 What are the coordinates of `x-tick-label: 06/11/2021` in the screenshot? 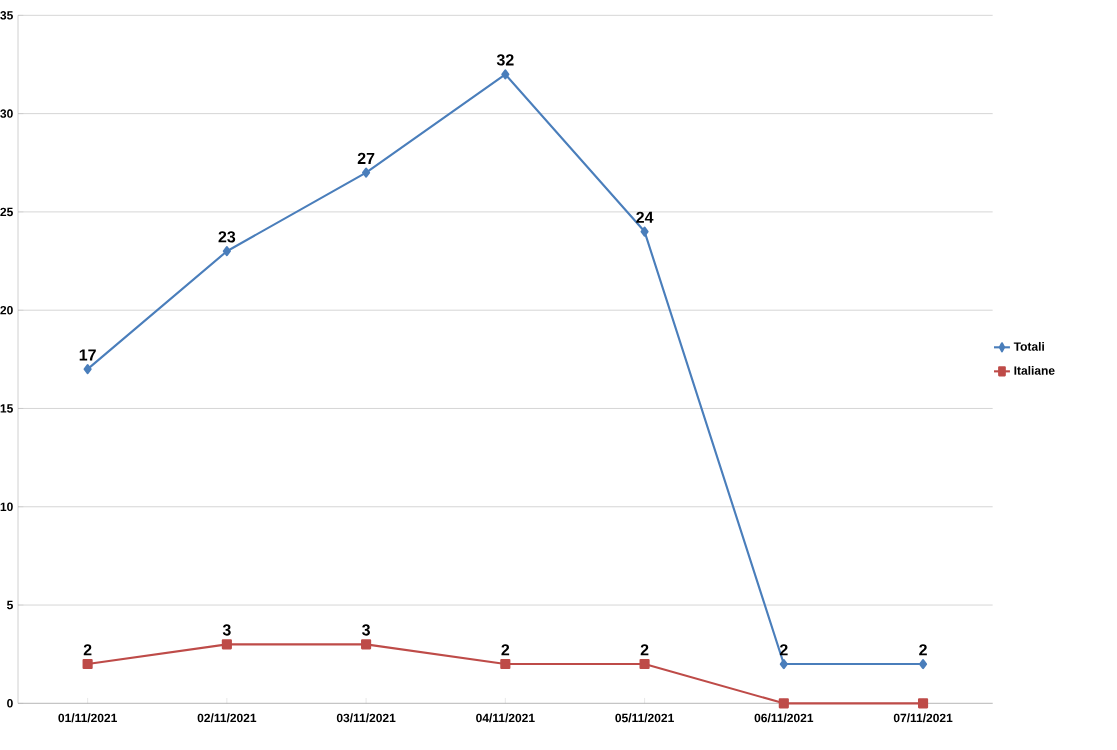 It's located at (784, 718).